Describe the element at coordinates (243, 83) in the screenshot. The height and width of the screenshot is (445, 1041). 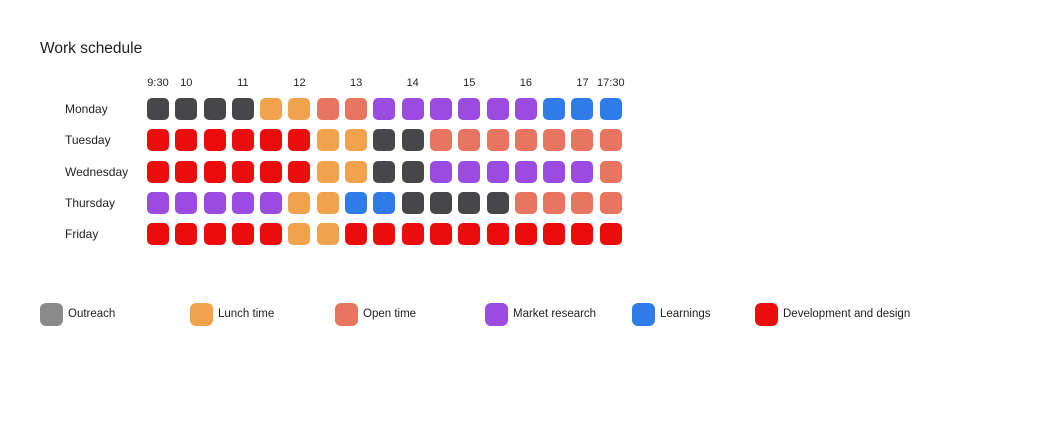
I see `axis-tick-label: 11` at that location.